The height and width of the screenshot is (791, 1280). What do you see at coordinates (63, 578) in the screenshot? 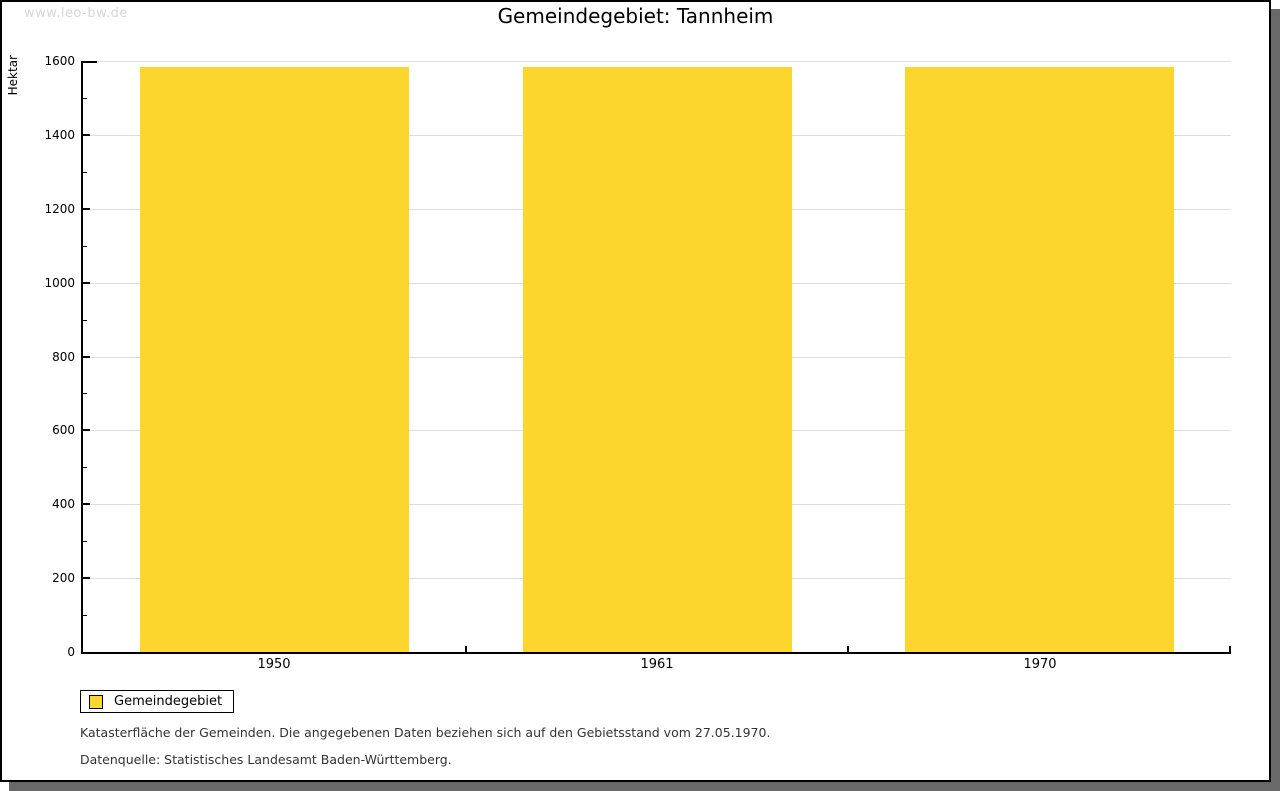
I see `y-tick-label: 200` at bounding box center [63, 578].